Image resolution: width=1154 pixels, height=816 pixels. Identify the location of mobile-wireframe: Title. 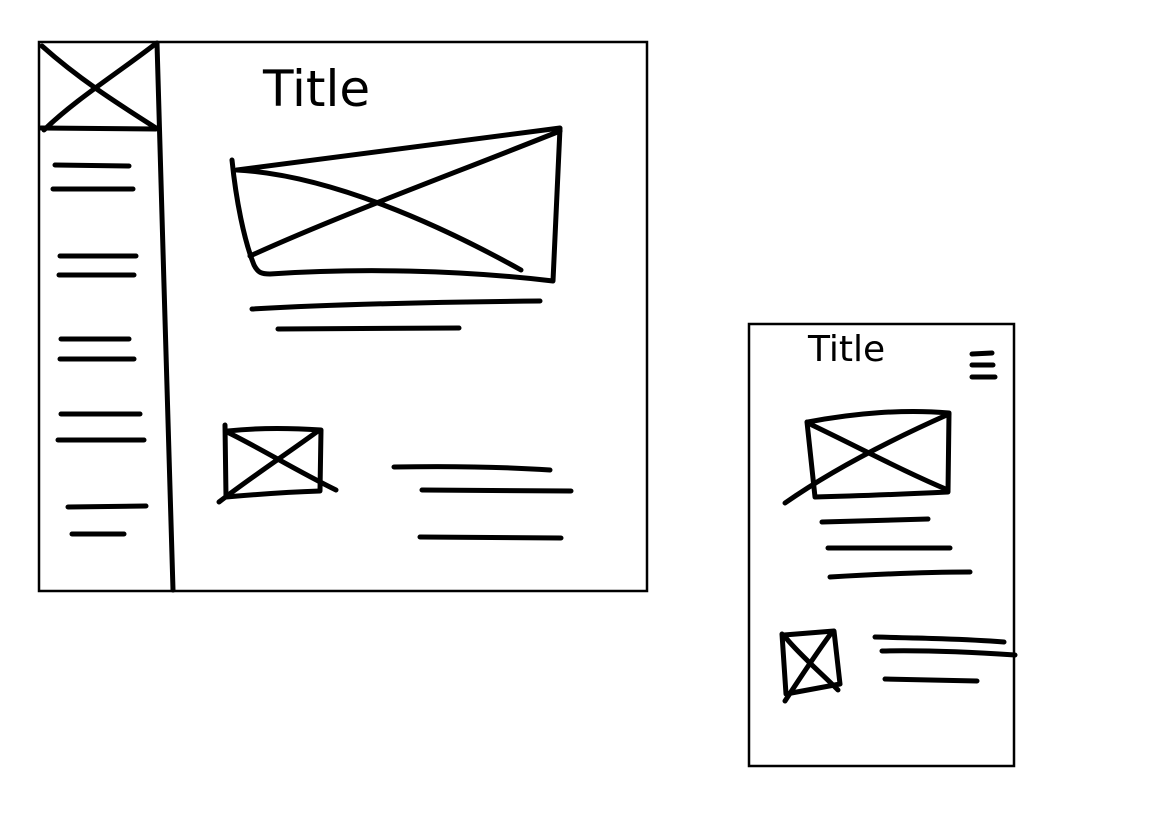
(882, 545).